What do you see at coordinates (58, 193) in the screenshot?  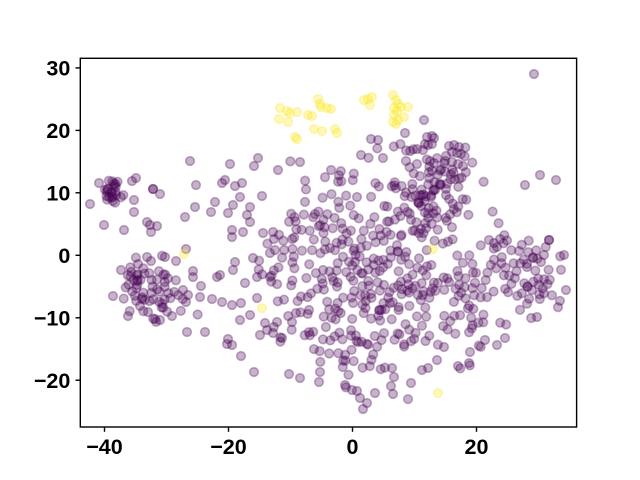 I see `svg-text: 10` at bounding box center [58, 193].